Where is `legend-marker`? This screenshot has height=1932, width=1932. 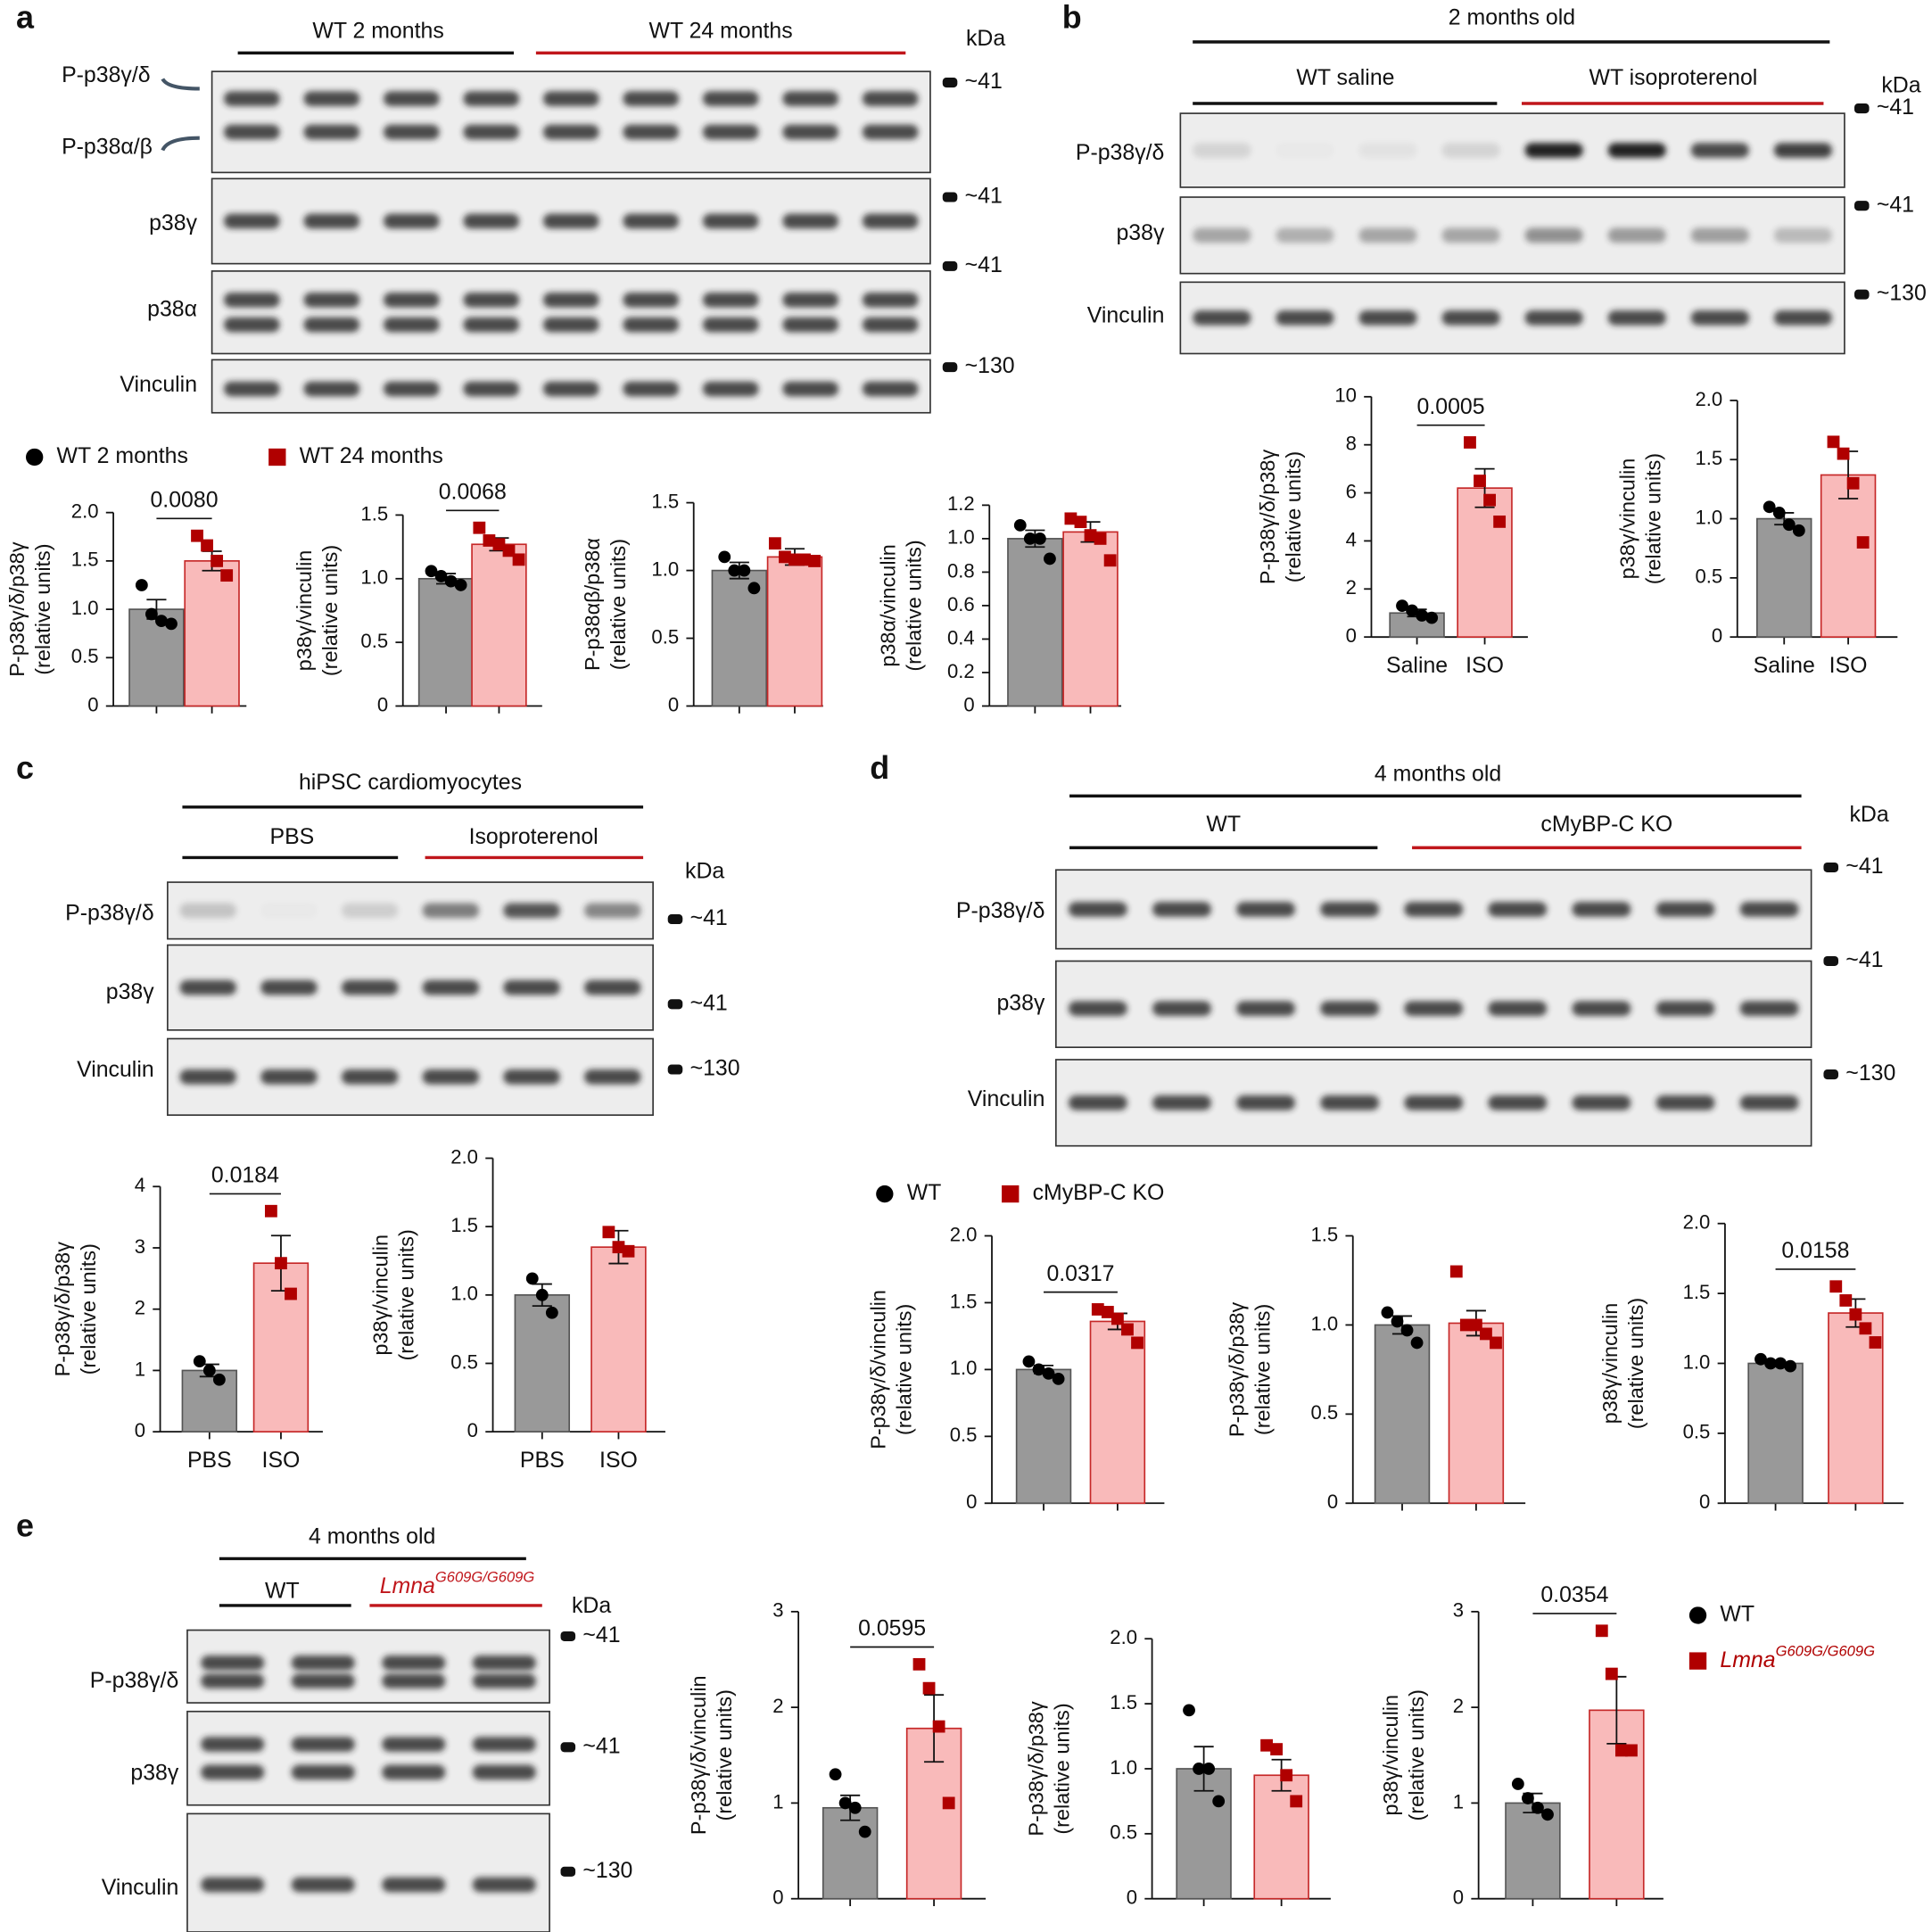 legend-marker is located at coordinates (1698, 1661).